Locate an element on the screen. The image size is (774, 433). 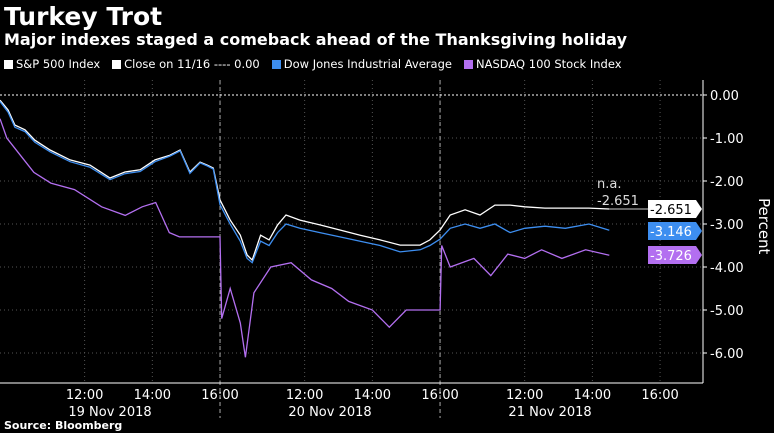
legend-label: S&P 500 Index is located at coordinates (58, 64).